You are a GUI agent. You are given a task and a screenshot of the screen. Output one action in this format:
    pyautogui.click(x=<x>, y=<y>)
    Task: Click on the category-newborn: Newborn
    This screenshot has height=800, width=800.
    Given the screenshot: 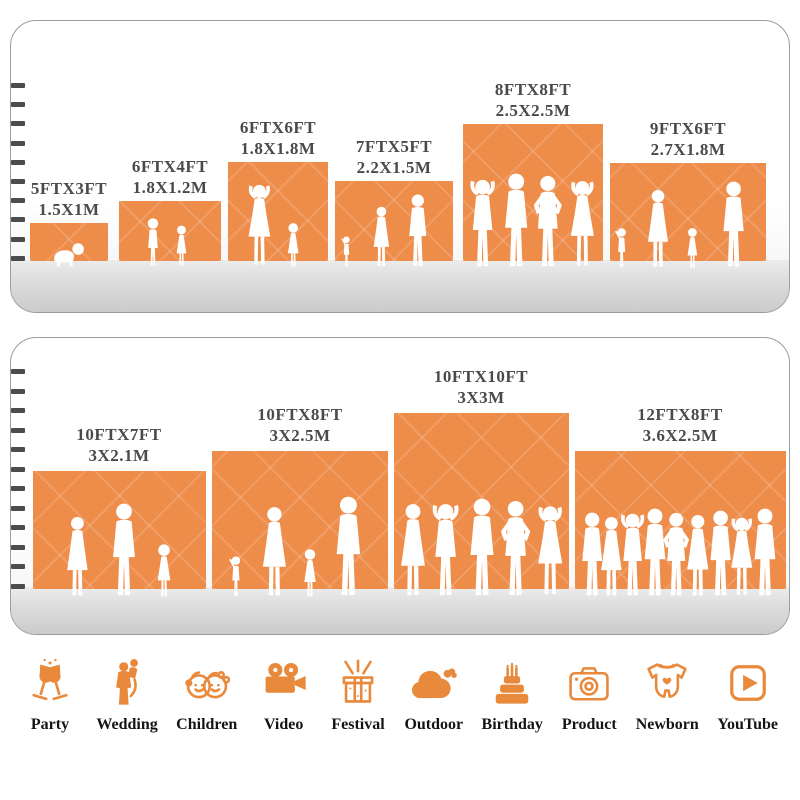 What is the action you would take?
    pyautogui.click(x=667, y=695)
    